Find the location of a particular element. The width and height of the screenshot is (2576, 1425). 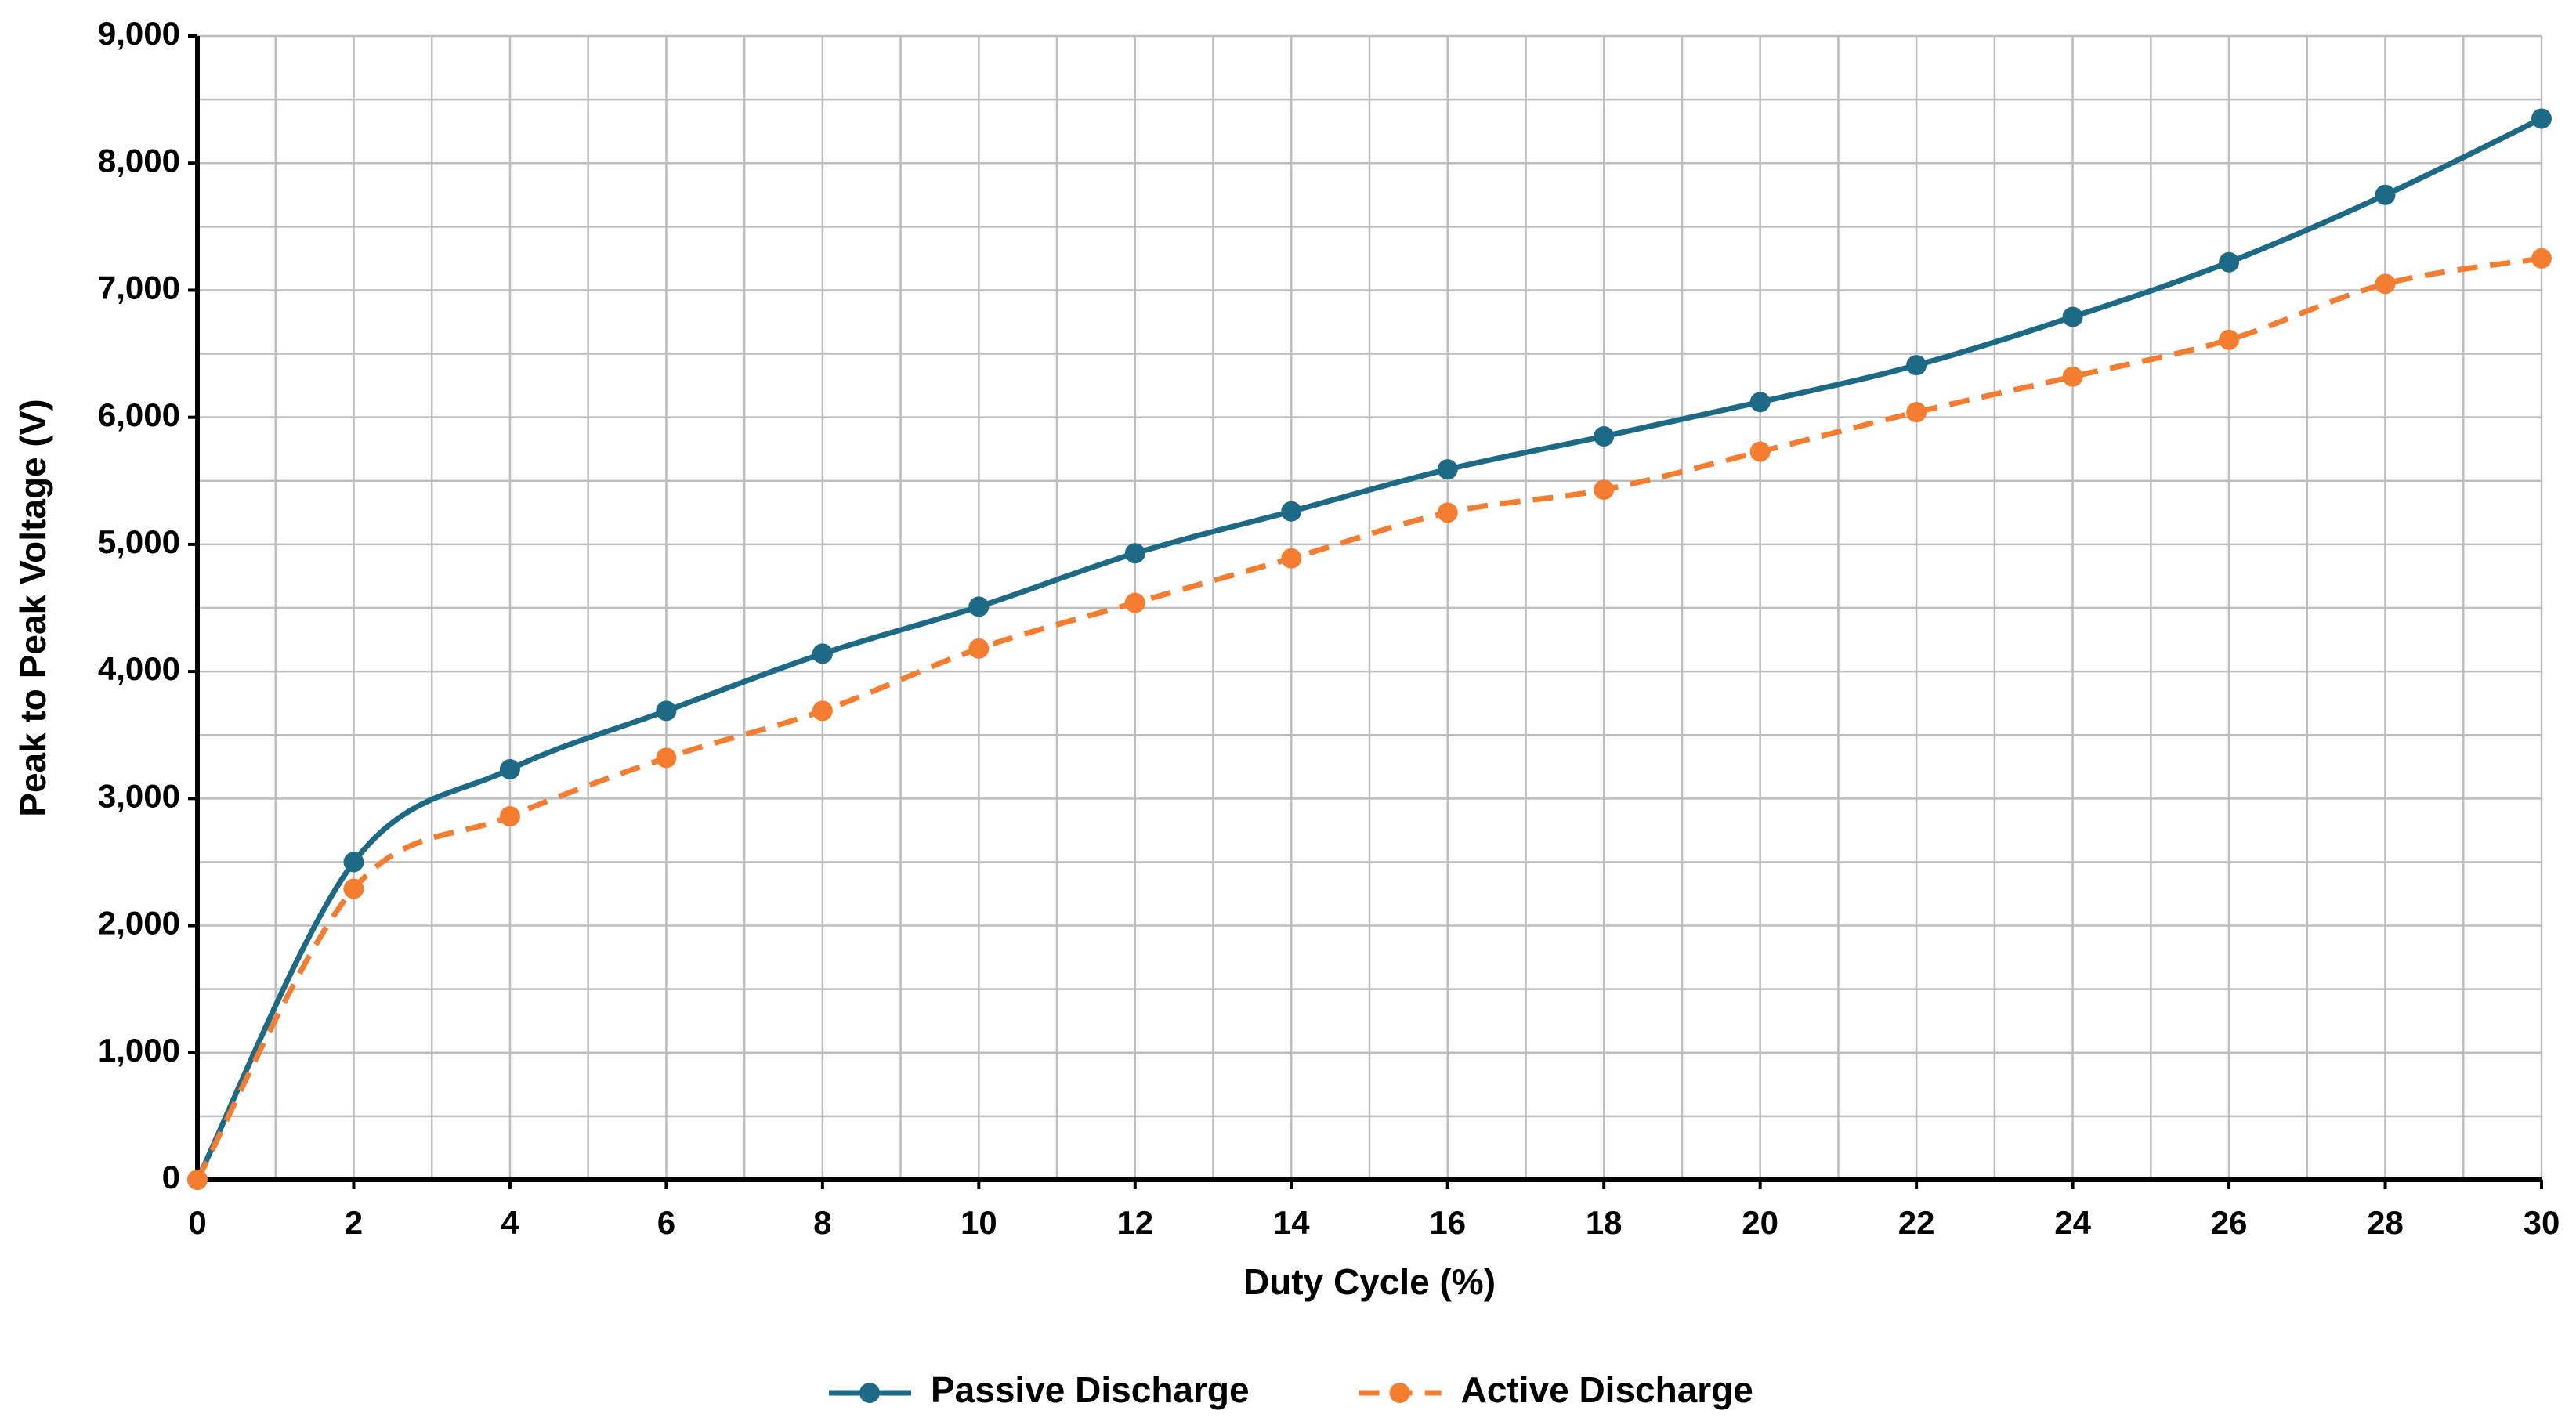

y-tick-label: 9,000 is located at coordinates (139, 33).